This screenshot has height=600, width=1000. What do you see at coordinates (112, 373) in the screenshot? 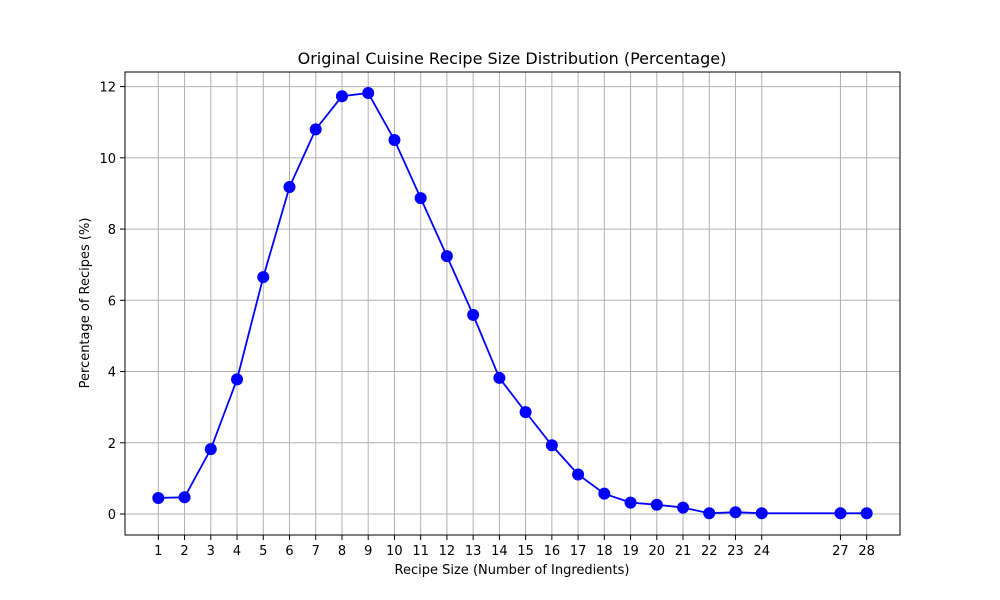
I see `y-tick-label: 4` at bounding box center [112, 373].